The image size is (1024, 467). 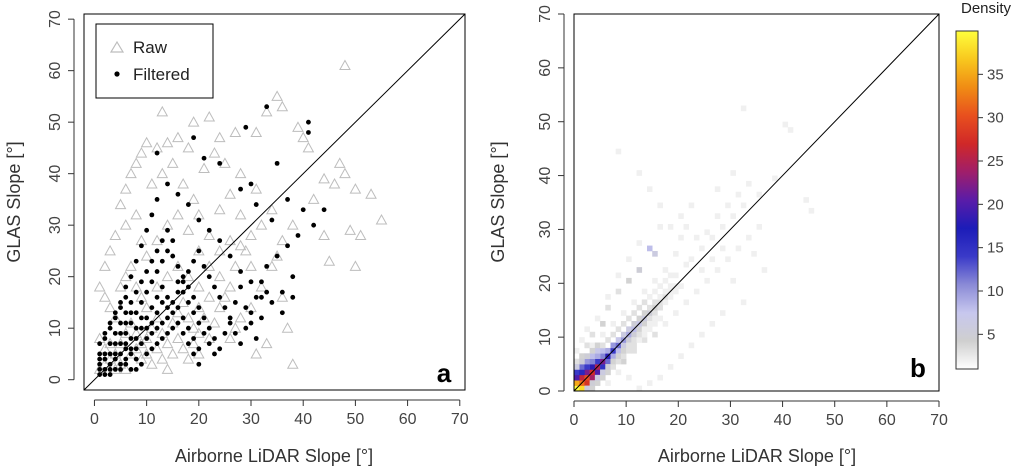 What do you see at coordinates (117, 46) in the screenshot?
I see `legend-raw-marker` at bounding box center [117, 46].